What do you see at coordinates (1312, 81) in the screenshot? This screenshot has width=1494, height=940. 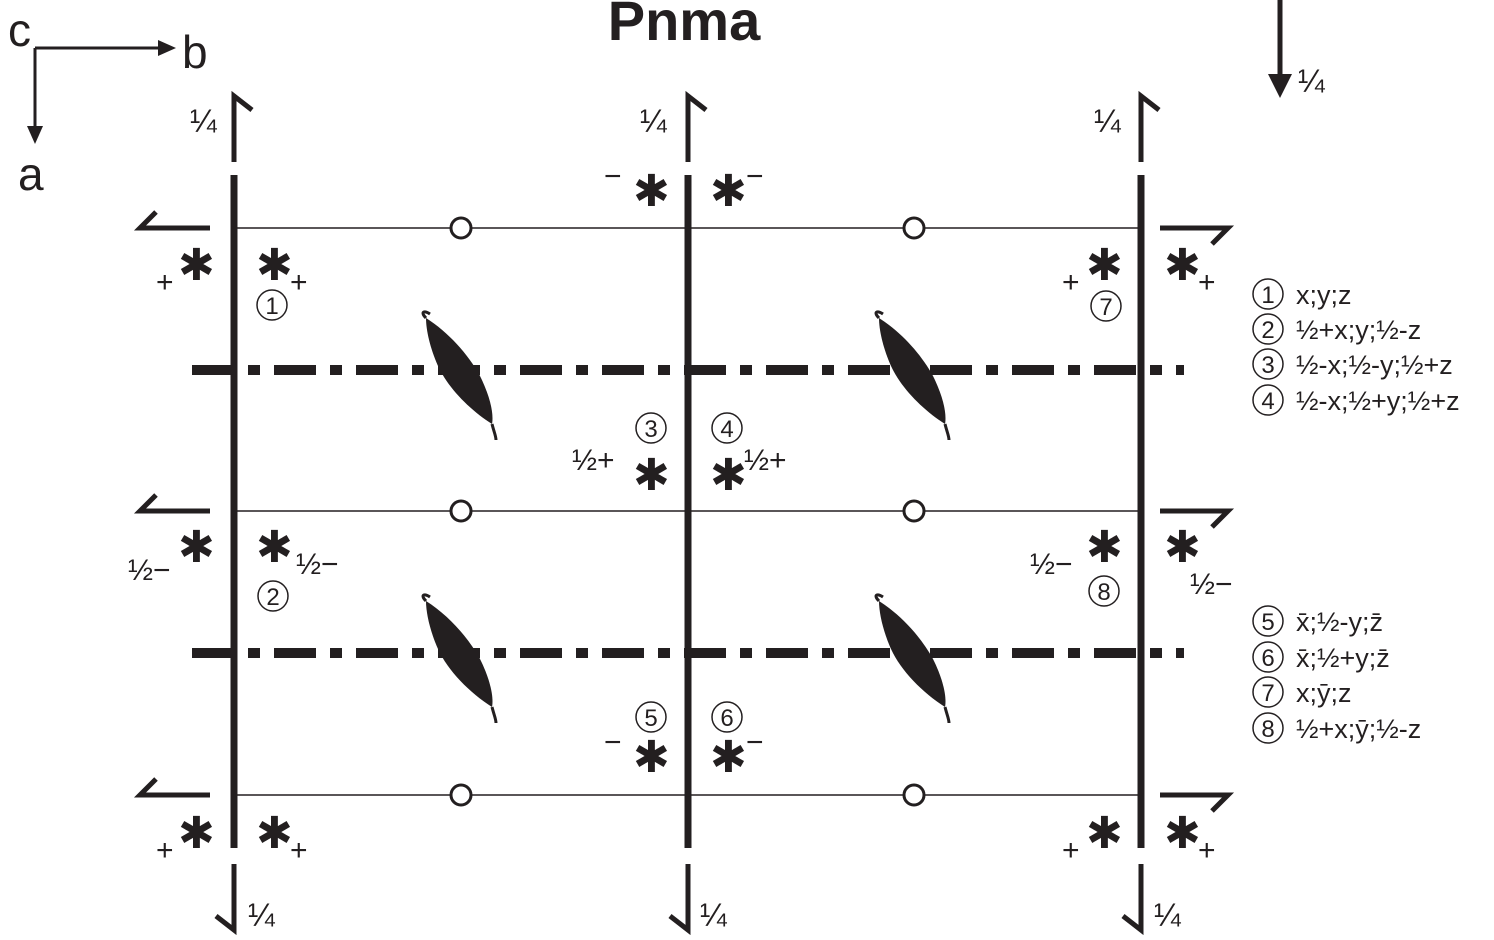 I see `glide-marker-label: ¼` at bounding box center [1312, 81].